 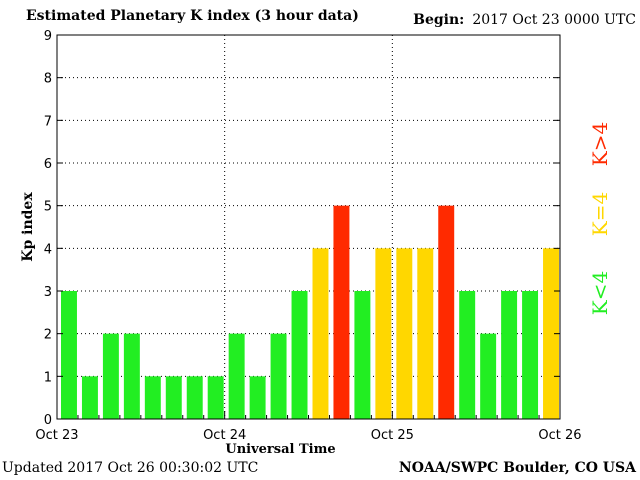 What do you see at coordinates (554, 20) in the screenshot?
I see `begin-value: 2017 Oct 23 0000 UTC` at bounding box center [554, 20].